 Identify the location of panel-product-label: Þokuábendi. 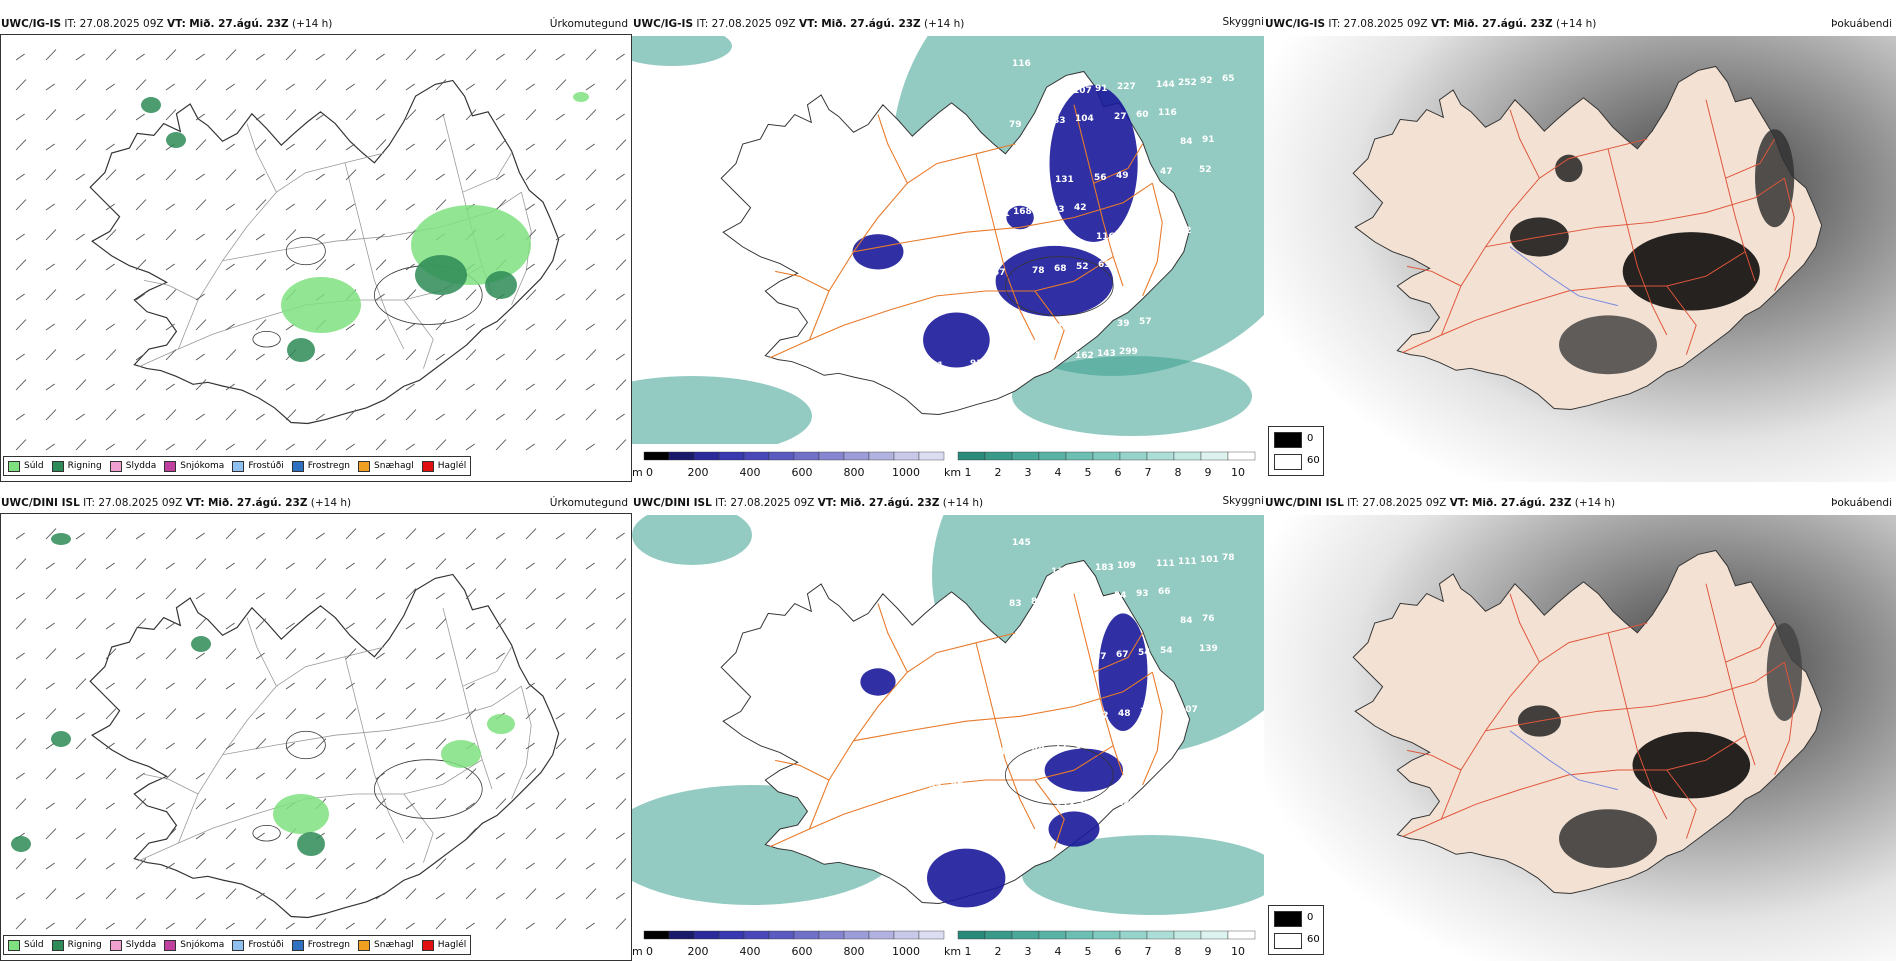
(1861, 503).